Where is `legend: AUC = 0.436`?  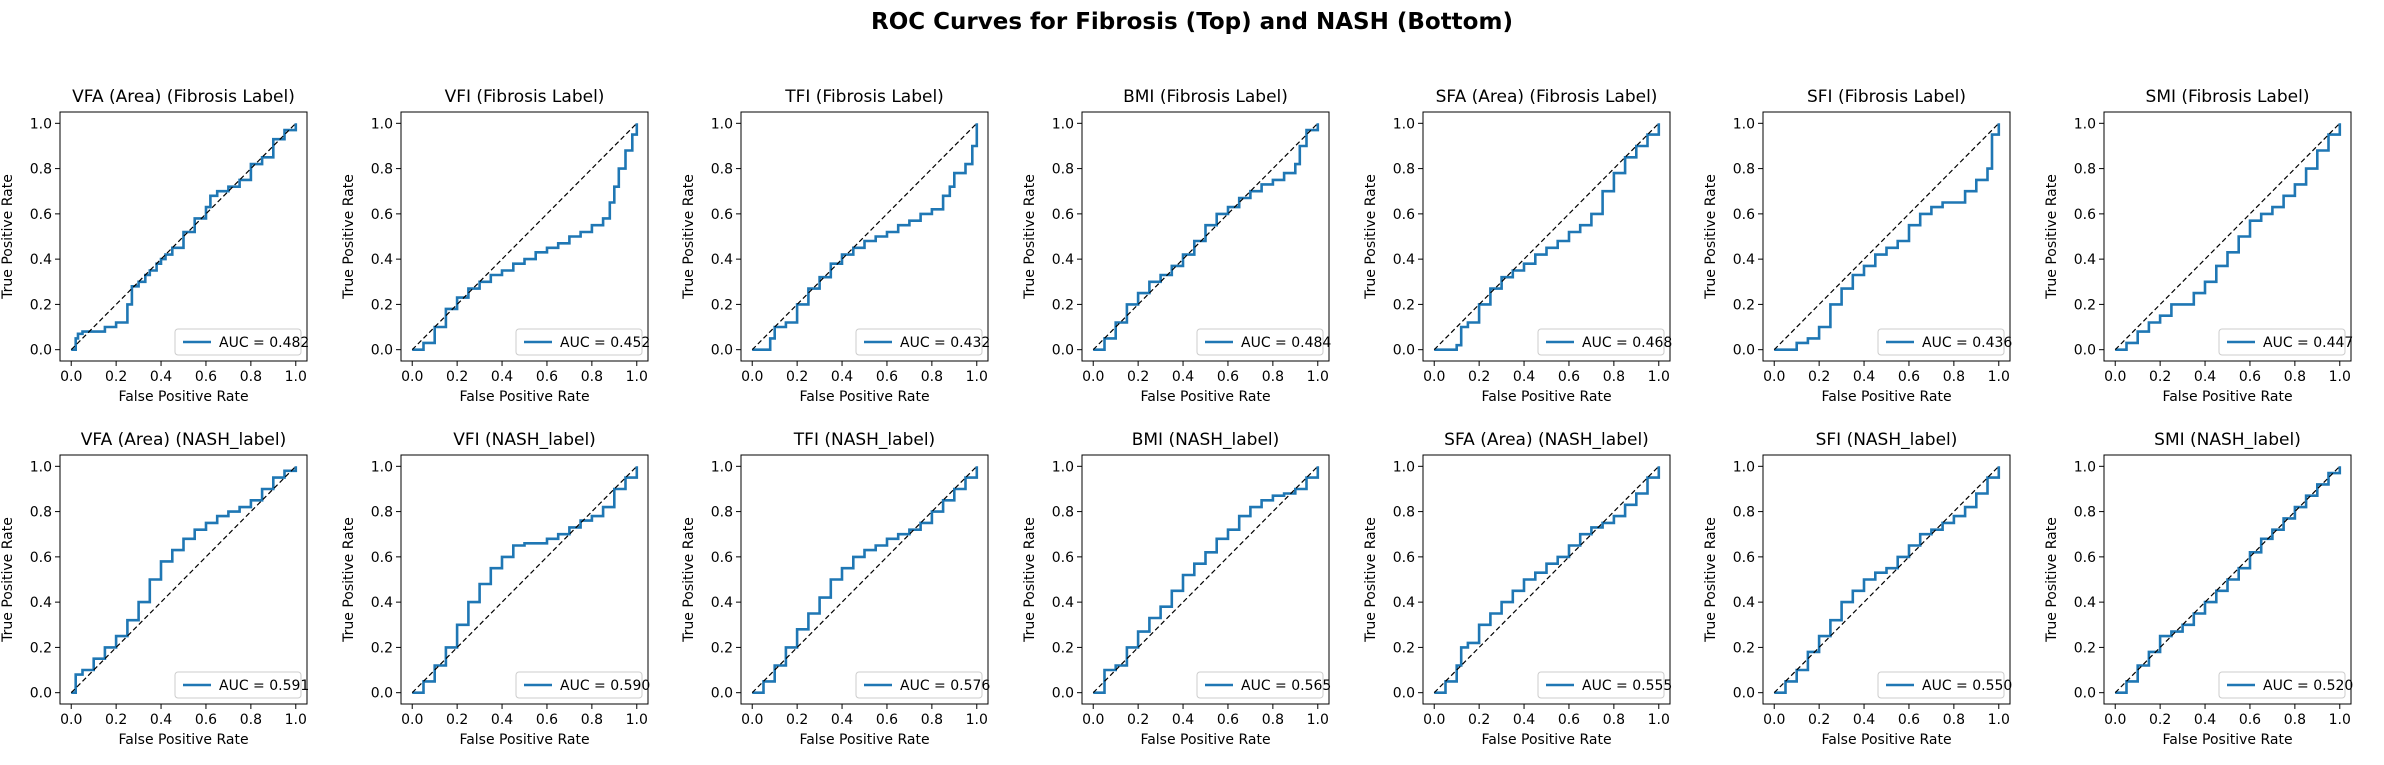
legend: AUC = 0.436 is located at coordinates (1944, 342).